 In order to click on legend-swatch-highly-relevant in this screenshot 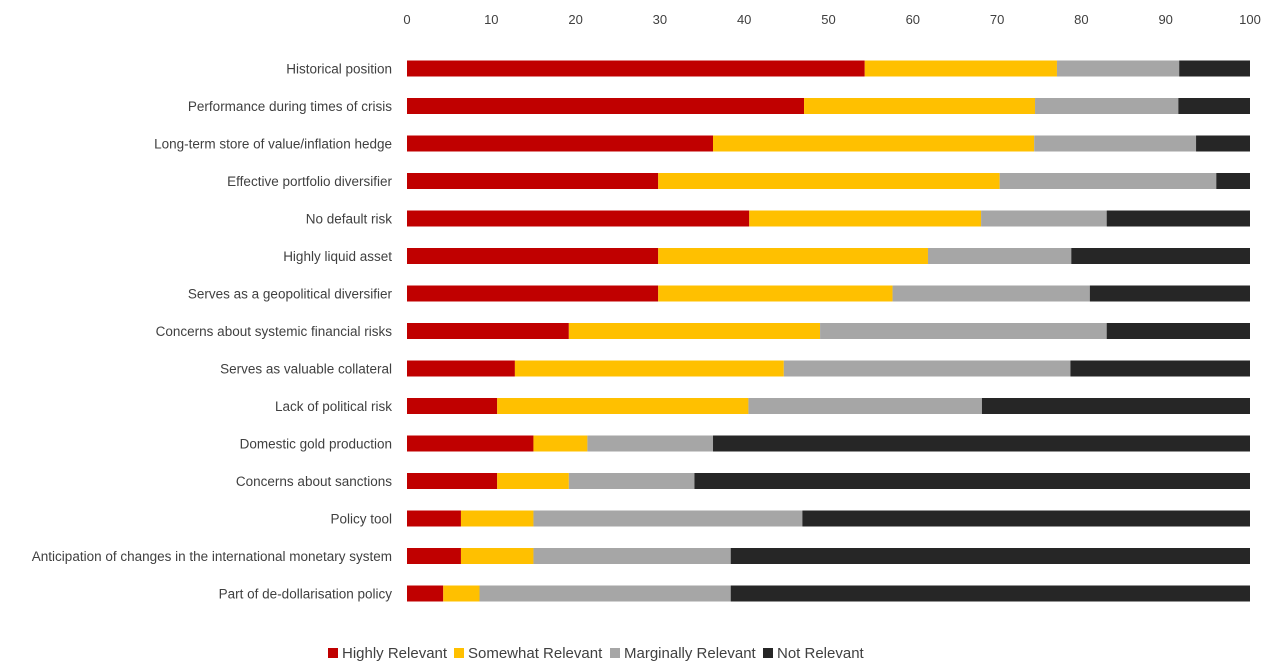, I will do `click(333, 653)`.